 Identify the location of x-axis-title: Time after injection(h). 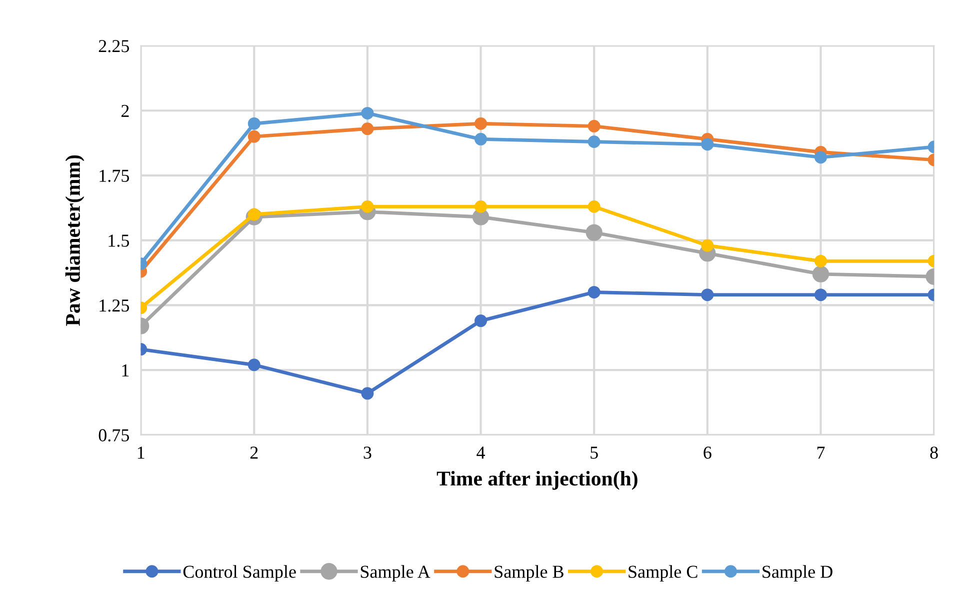
(537, 480).